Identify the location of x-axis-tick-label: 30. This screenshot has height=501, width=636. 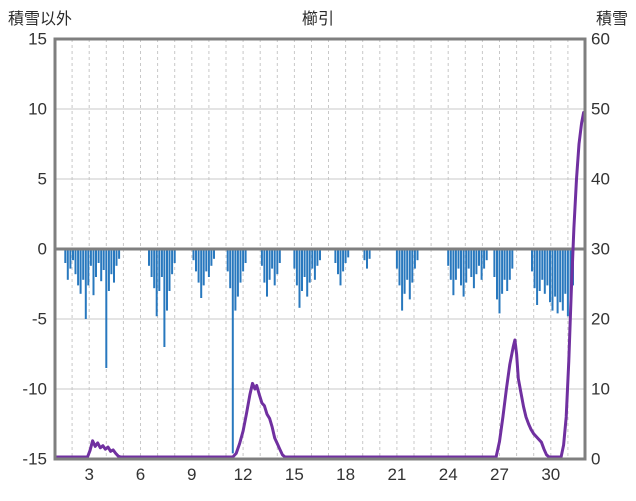
(551, 474).